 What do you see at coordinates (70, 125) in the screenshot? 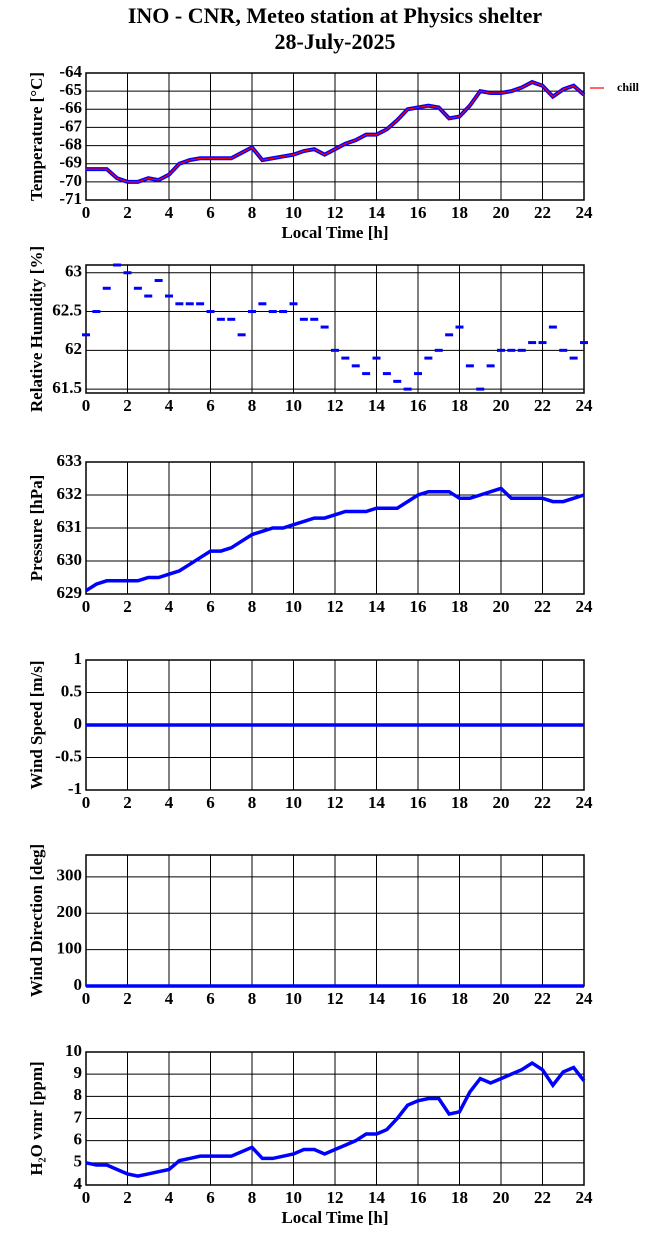
I see `y-tick-label: -67` at bounding box center [70, 125].